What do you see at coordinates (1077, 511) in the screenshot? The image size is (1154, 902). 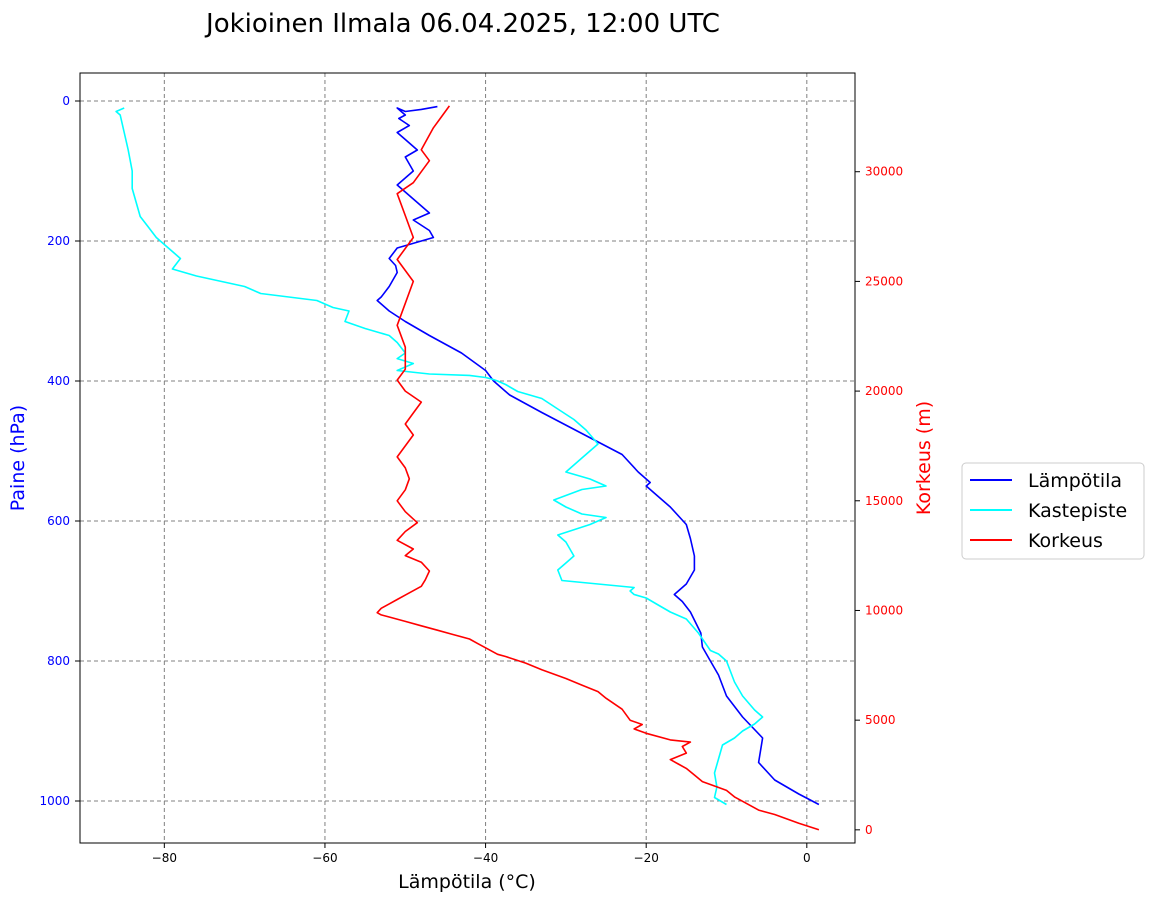 I see `legend-label-kastepiste: Kastepiste` at bounding box center [1077, 511].